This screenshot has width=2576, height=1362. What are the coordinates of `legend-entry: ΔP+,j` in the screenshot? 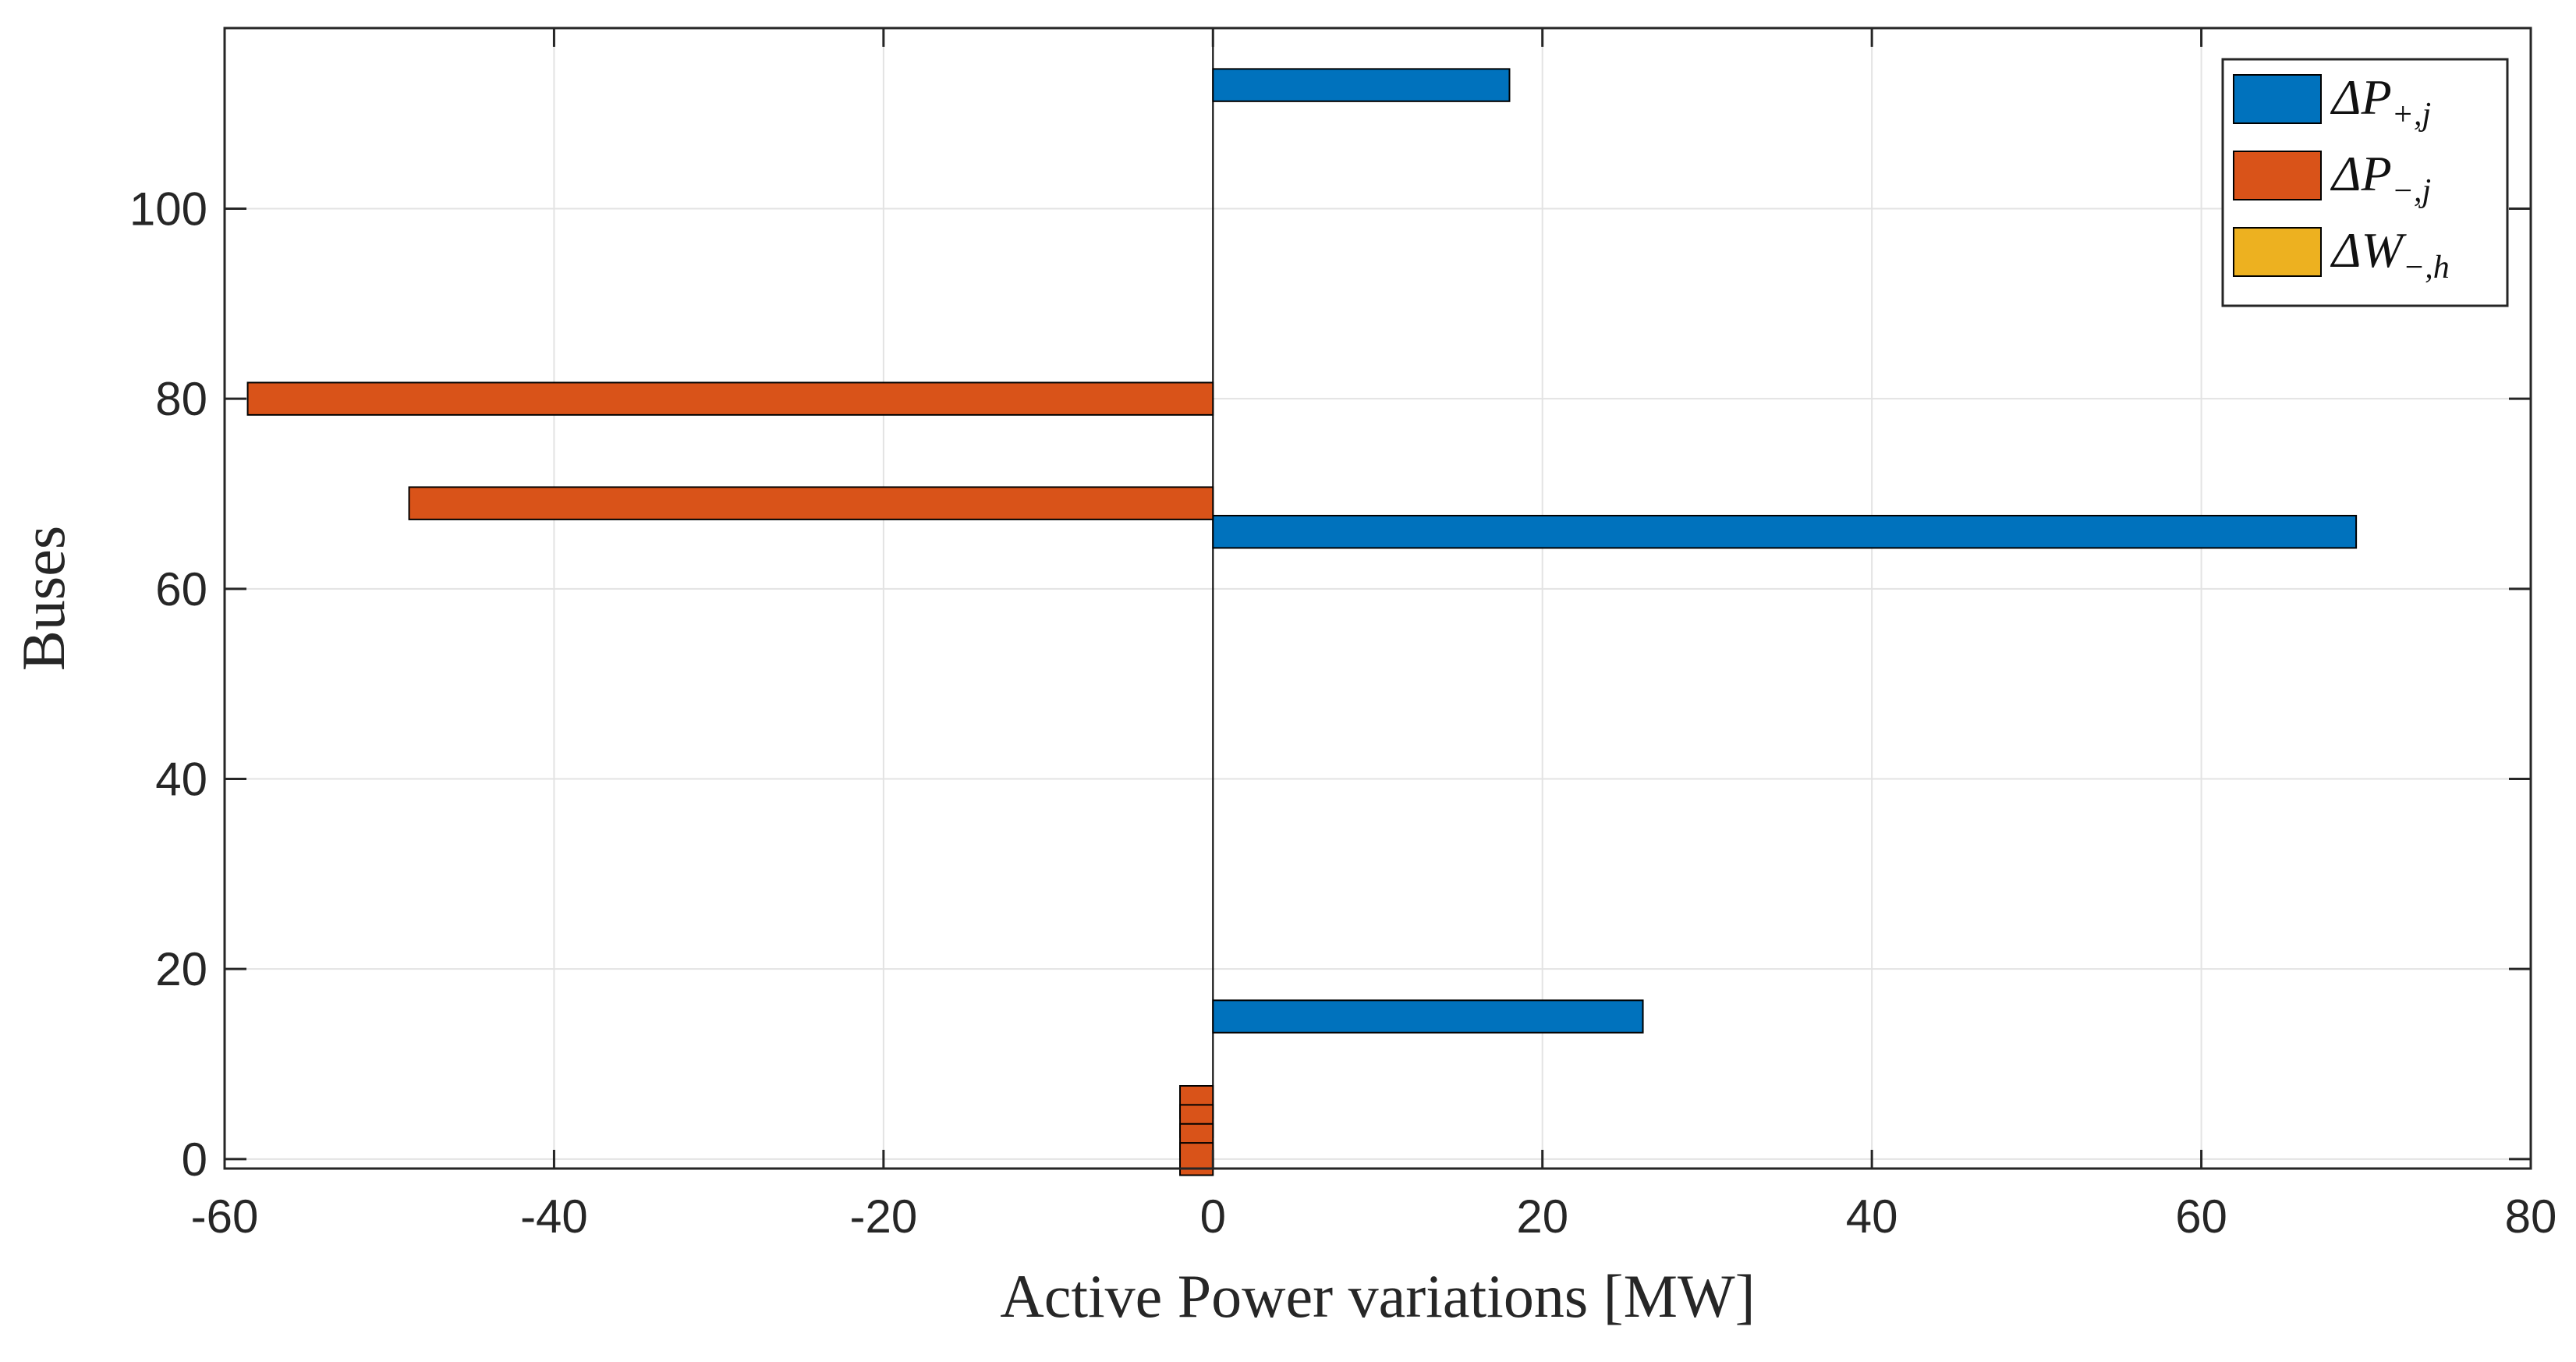 It's located at (2380, 101).